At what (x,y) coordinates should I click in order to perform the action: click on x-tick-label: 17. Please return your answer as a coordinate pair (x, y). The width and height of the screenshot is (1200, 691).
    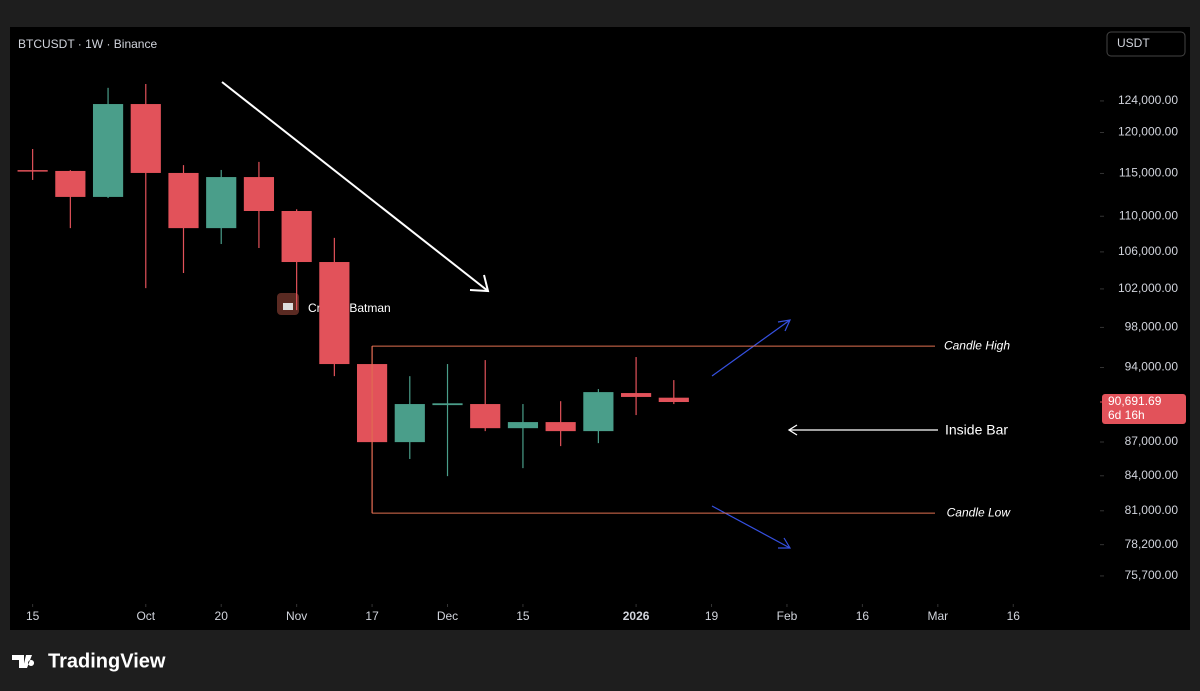
    Looking at the image, I should click on (372, 616).